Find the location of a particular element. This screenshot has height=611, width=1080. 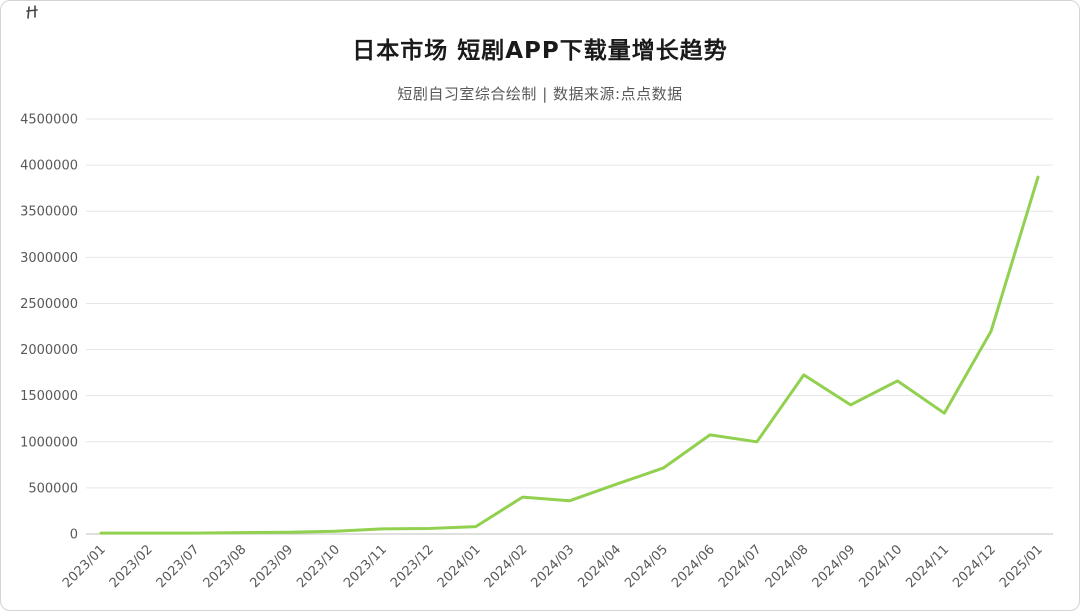

y-tick-label: 3500000 is located at coordinates (49, 212).